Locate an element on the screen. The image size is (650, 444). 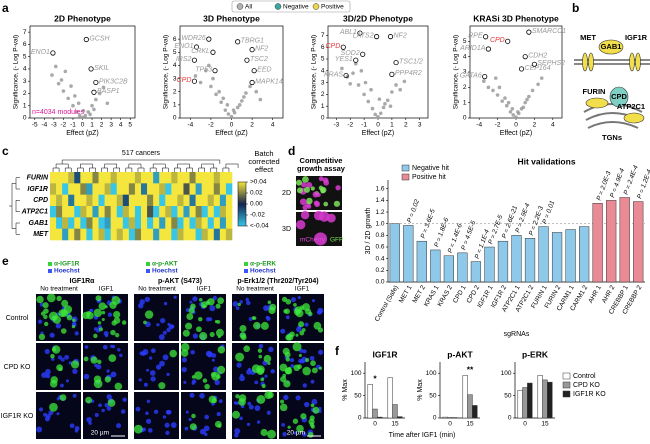
row-label: IGF1R is located at coordinates (37, 189).